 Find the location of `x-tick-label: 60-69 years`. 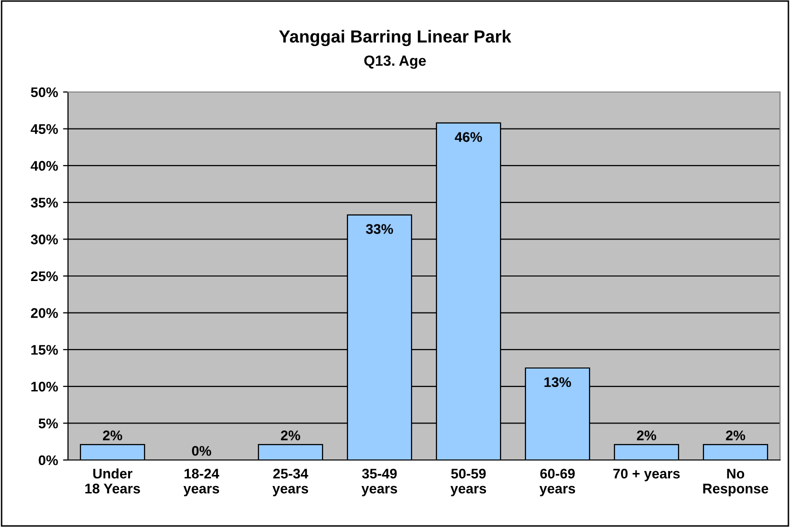

x-tick-label: 60-69 years is located at coordinates (557, 482).